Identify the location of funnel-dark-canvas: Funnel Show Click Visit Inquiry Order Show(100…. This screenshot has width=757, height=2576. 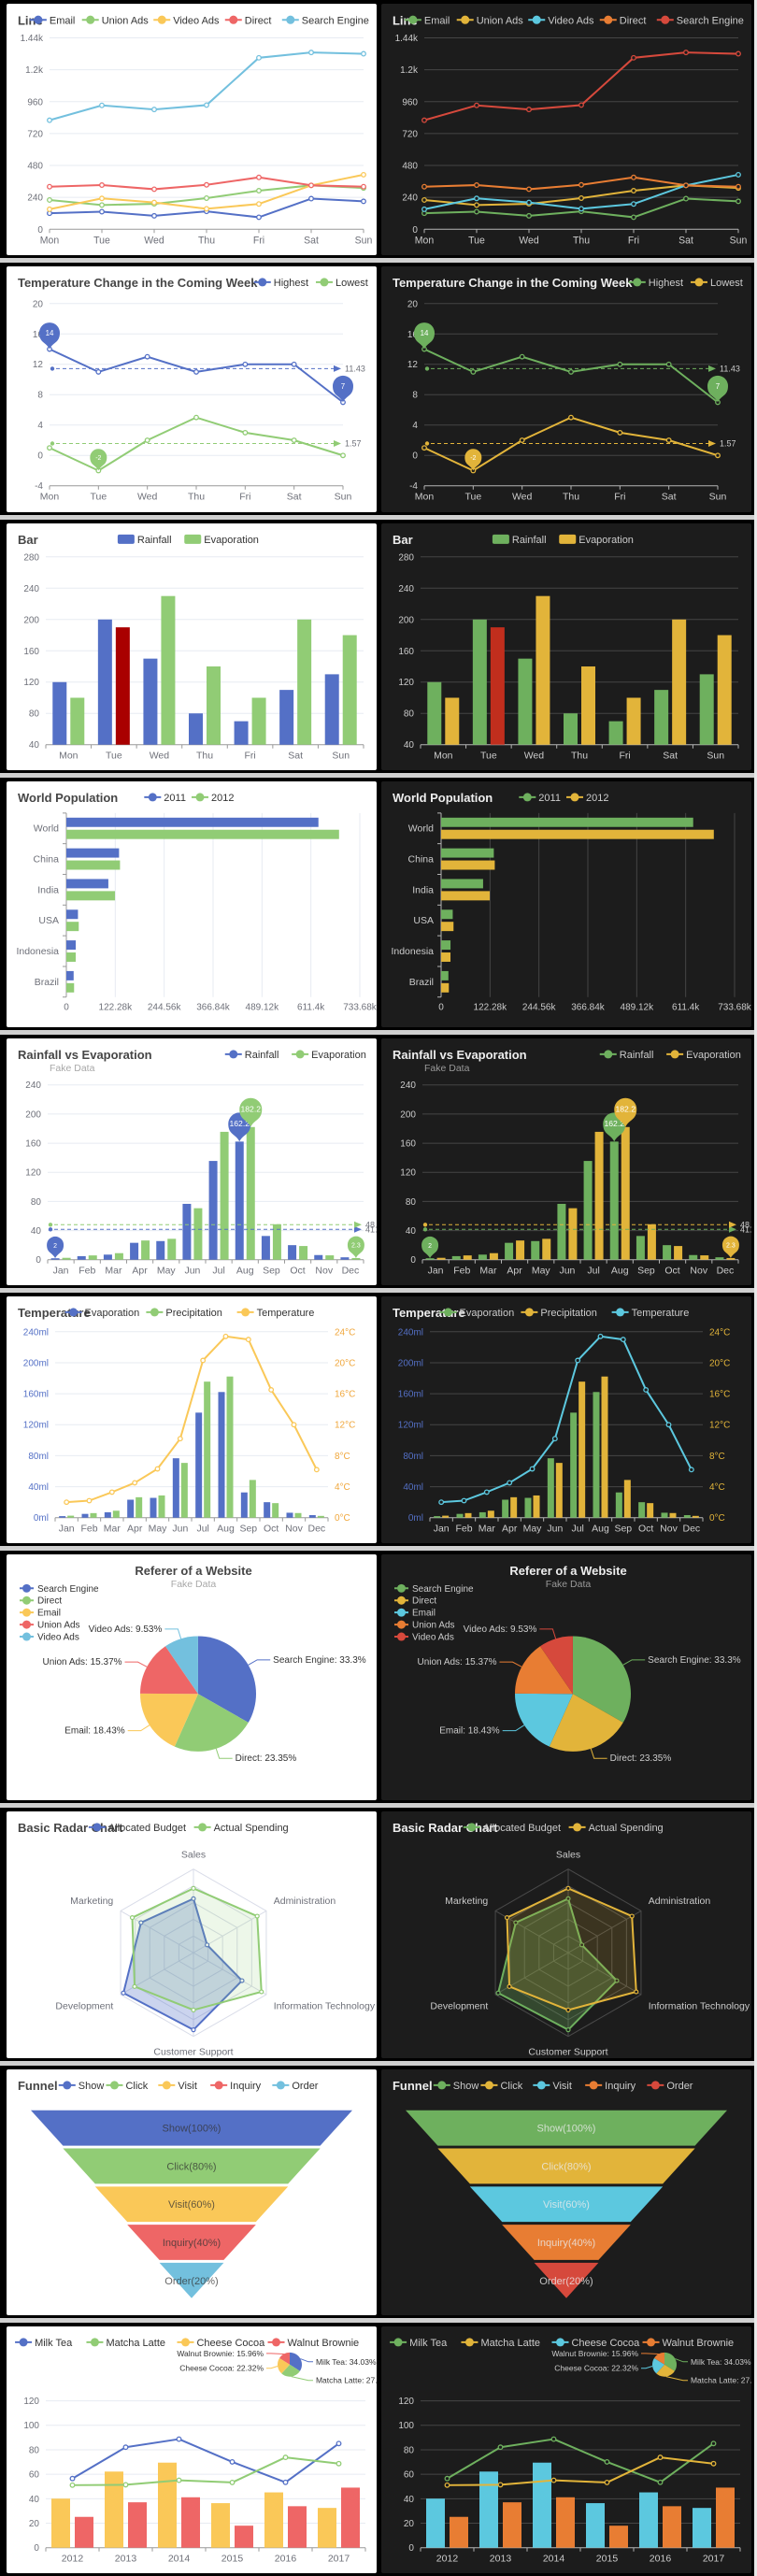
(566, 2192).